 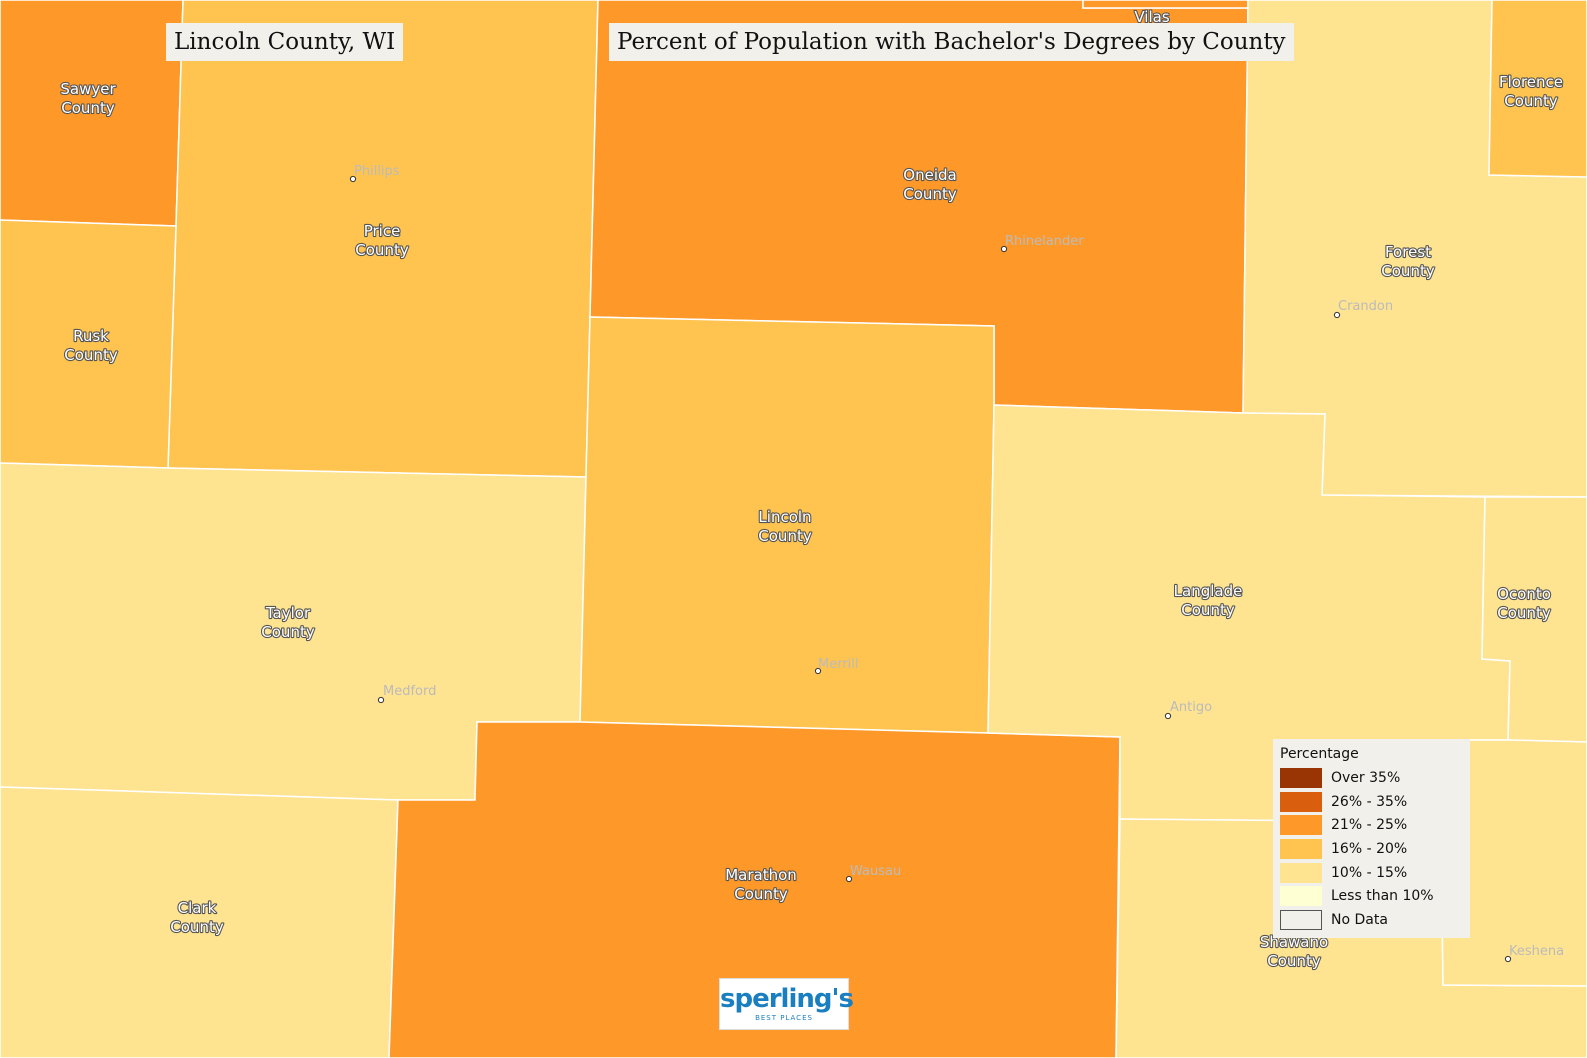 What do you see at coordinates (784, 1018) in the screenshot?
I see `logo-tagline: BEST PLACES` at bounding box center [784, 1018].